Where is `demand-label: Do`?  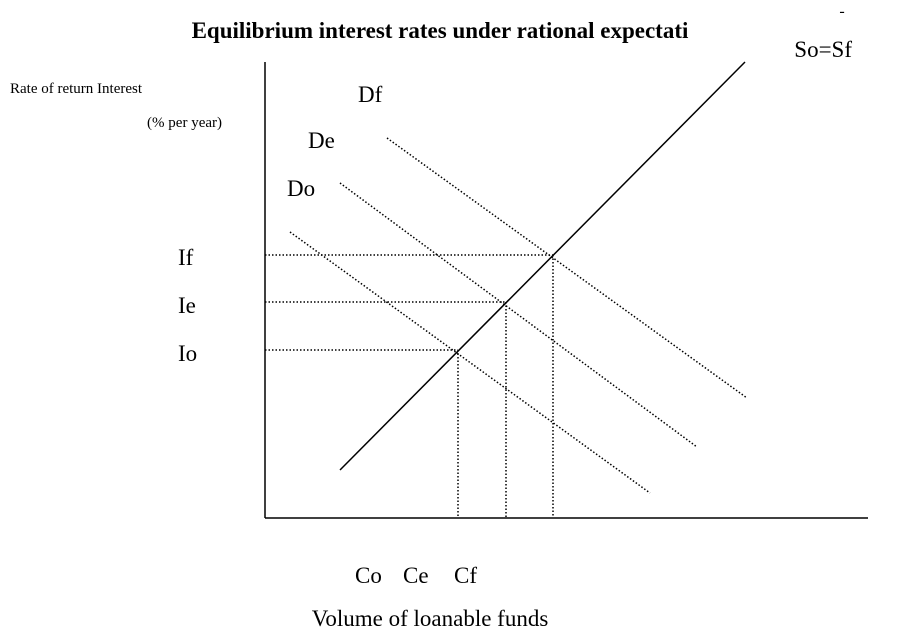 demand-label: Do is located at coordinates (301, 188).